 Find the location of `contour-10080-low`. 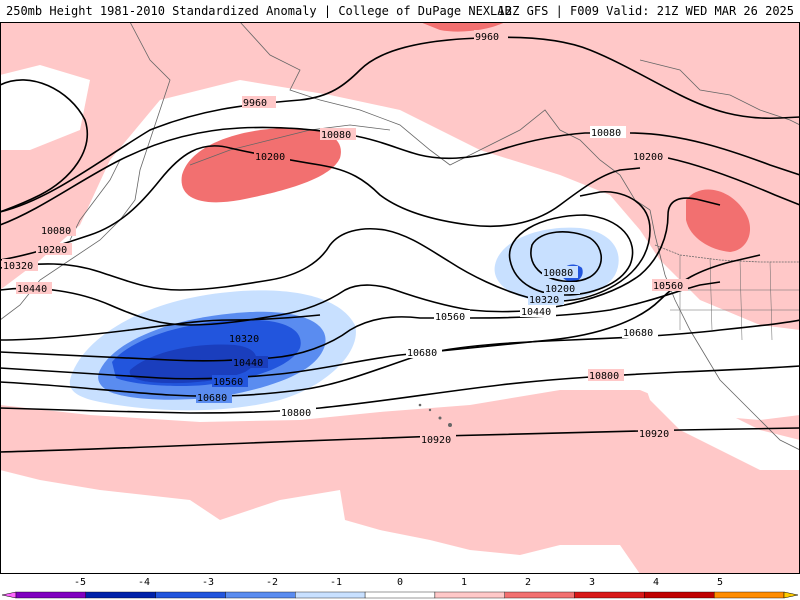

contour-10080-low is located at coordinates (566, 257).